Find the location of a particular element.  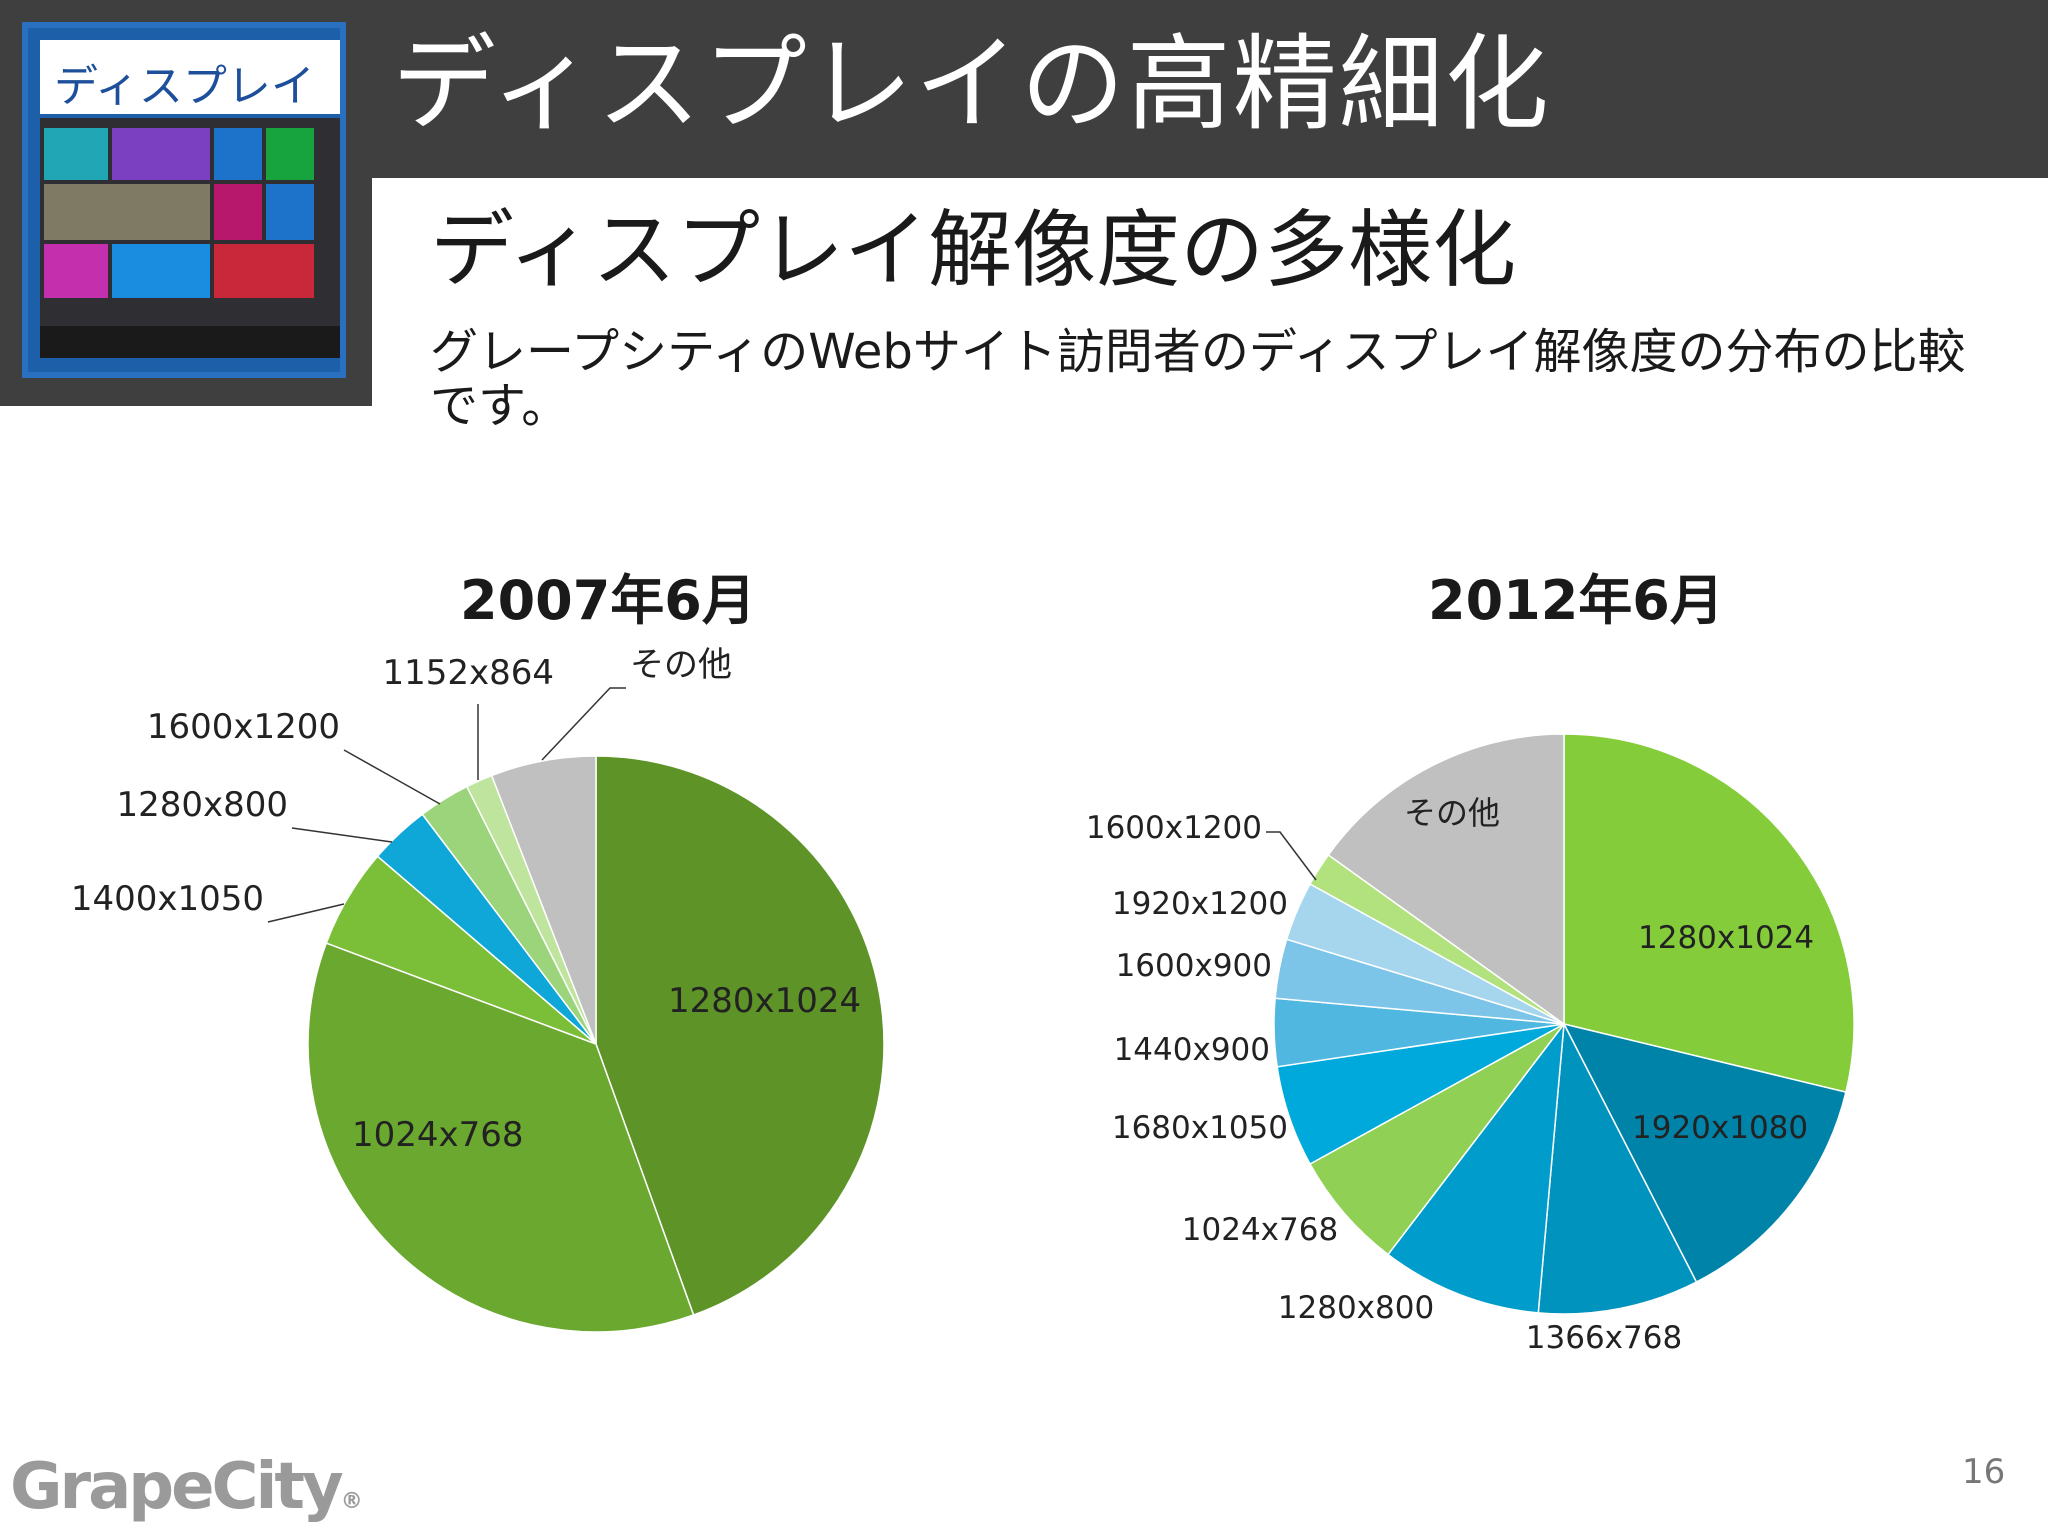

slice-label: 1920x1200 is located at coordinates (1200, 904).